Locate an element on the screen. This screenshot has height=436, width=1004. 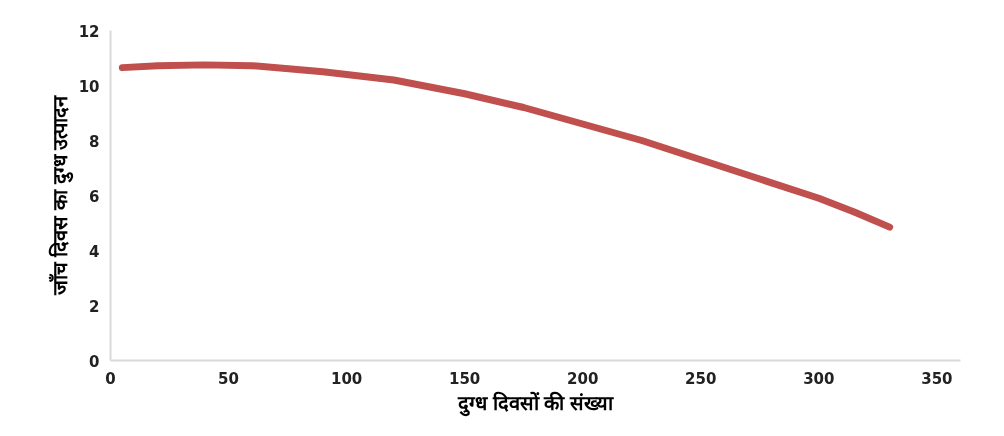
x-tick-label: 100 is located at coordinates (346, 378).